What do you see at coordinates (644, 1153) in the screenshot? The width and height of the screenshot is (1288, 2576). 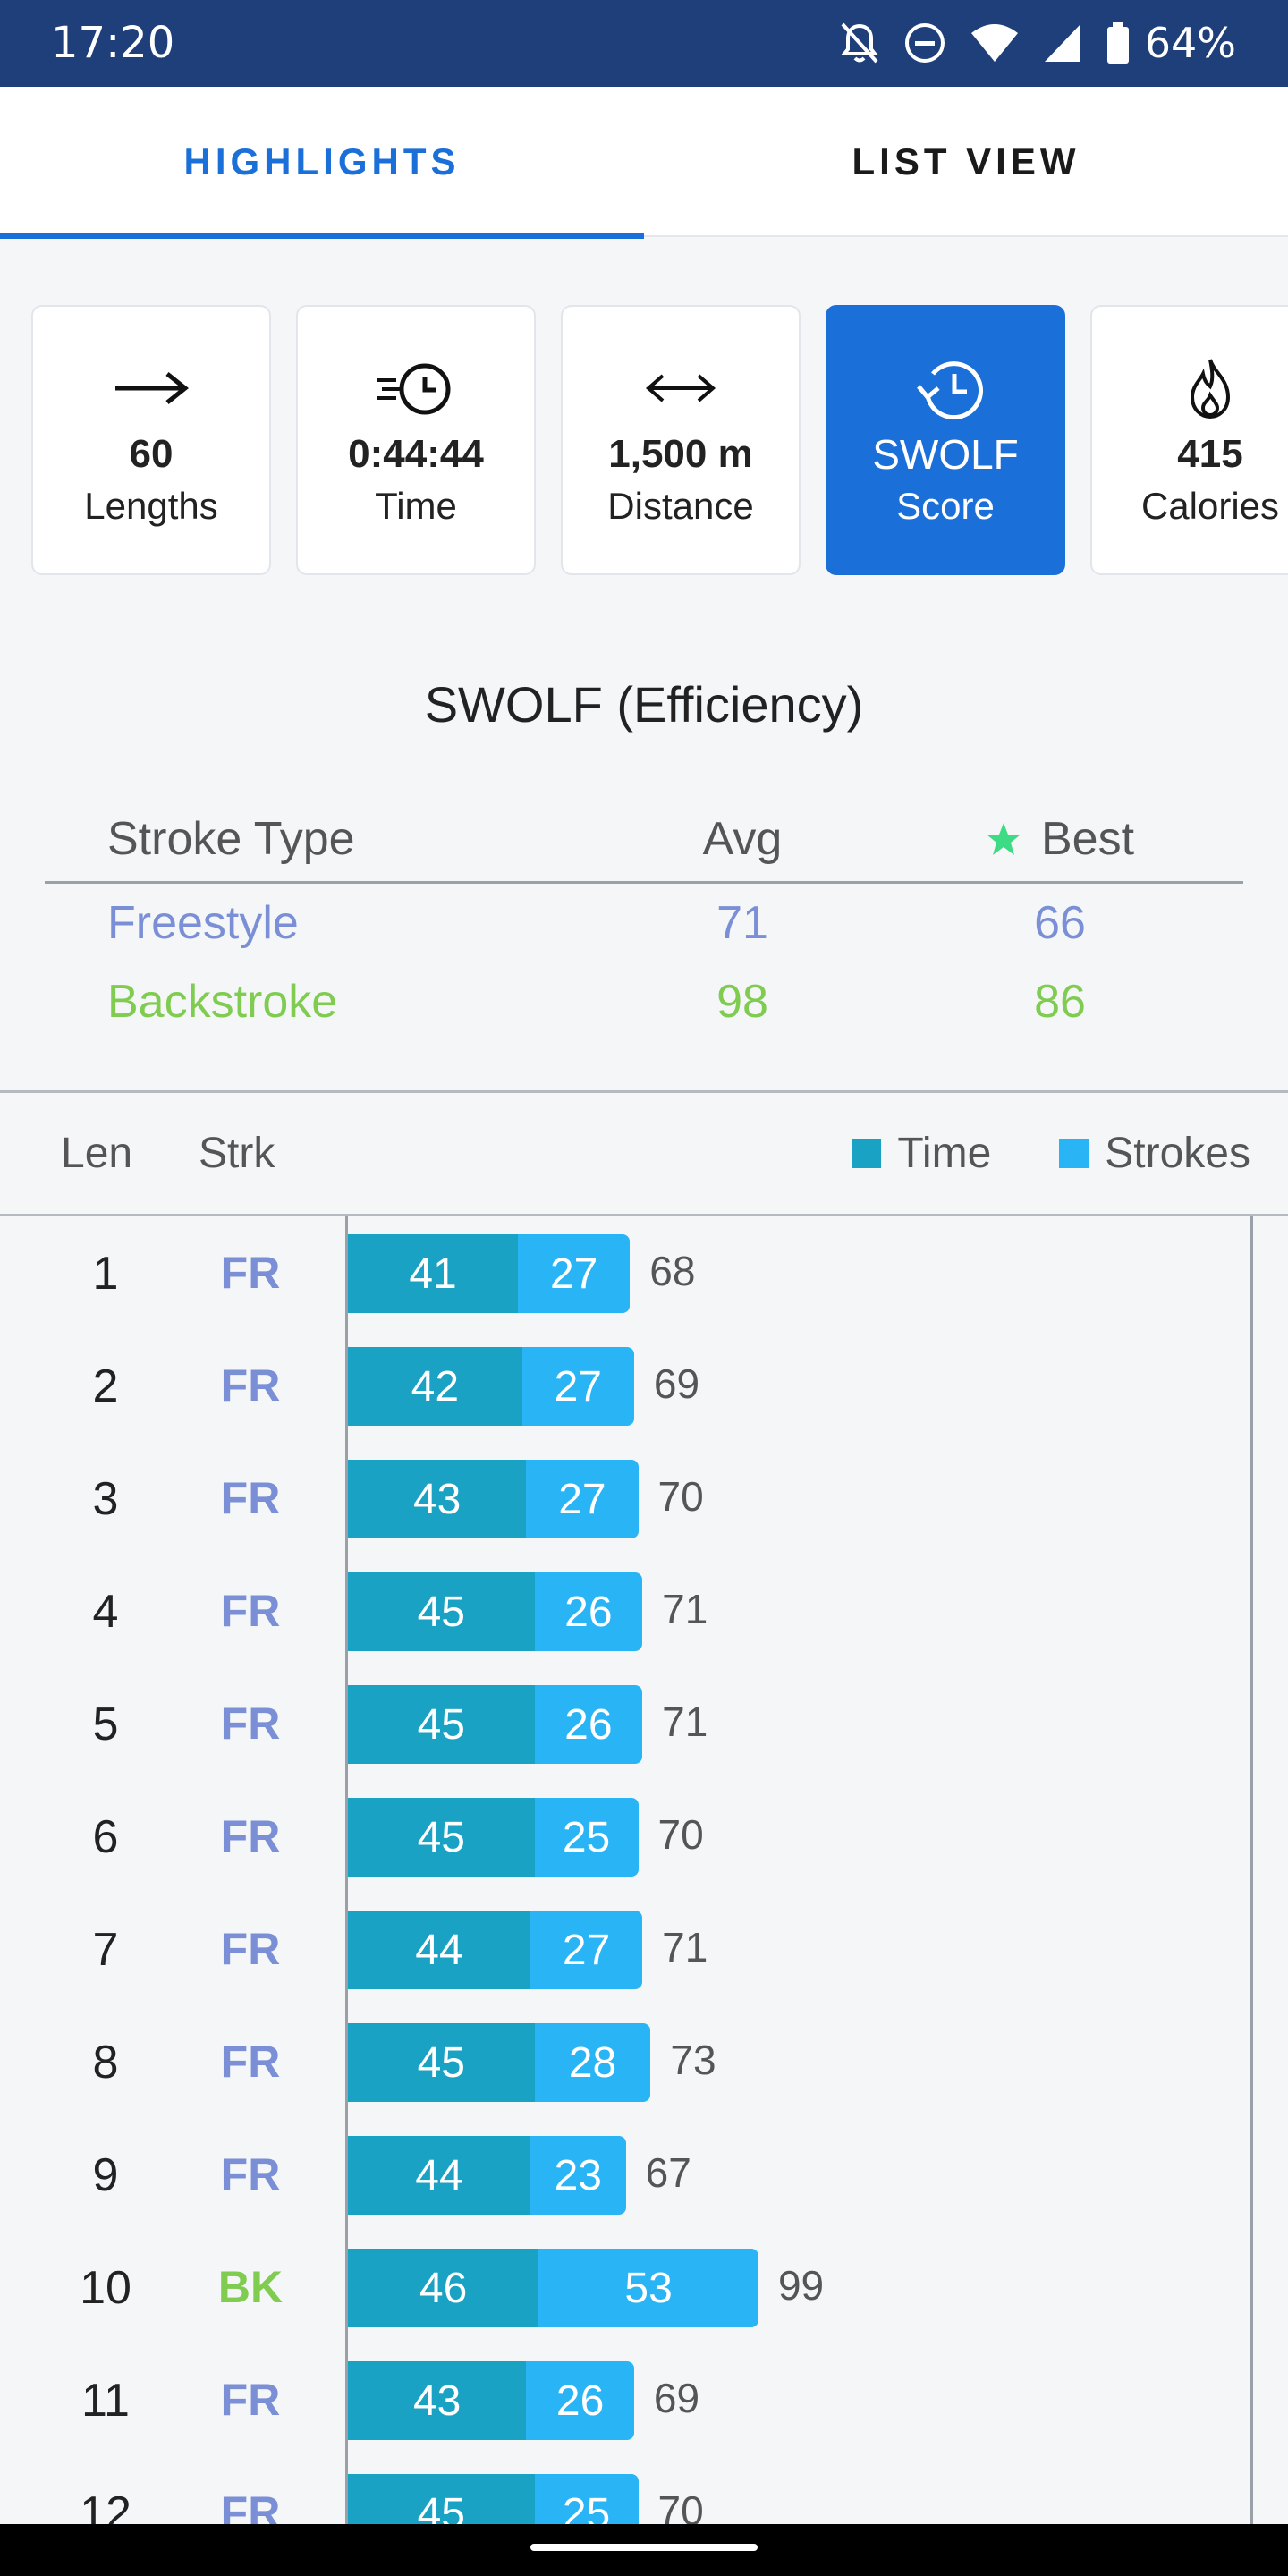 I see `lap-chart-header: Len Strk Time Strokes` at bounding box center [644, 1153].